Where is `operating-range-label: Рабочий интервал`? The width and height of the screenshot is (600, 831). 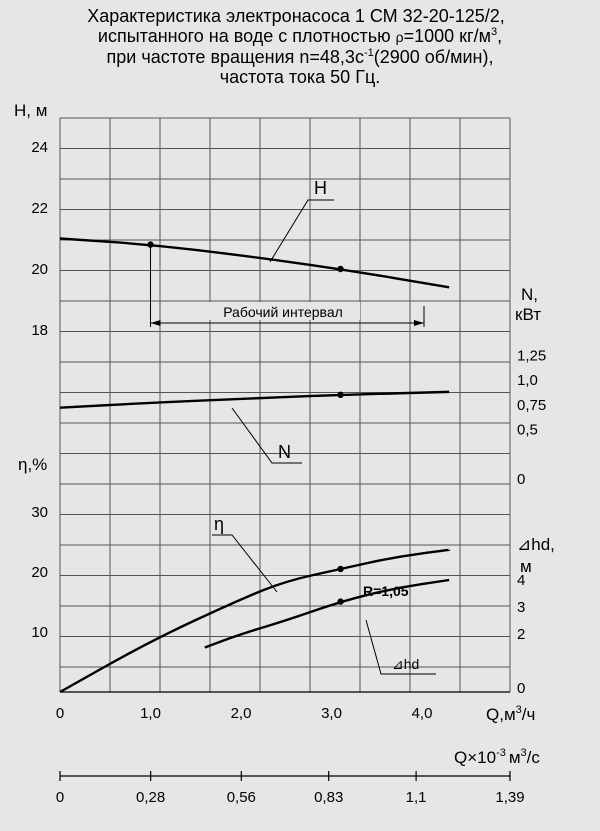 operating-range-label: Рабочий интервал is located at coordinates (283, 312).